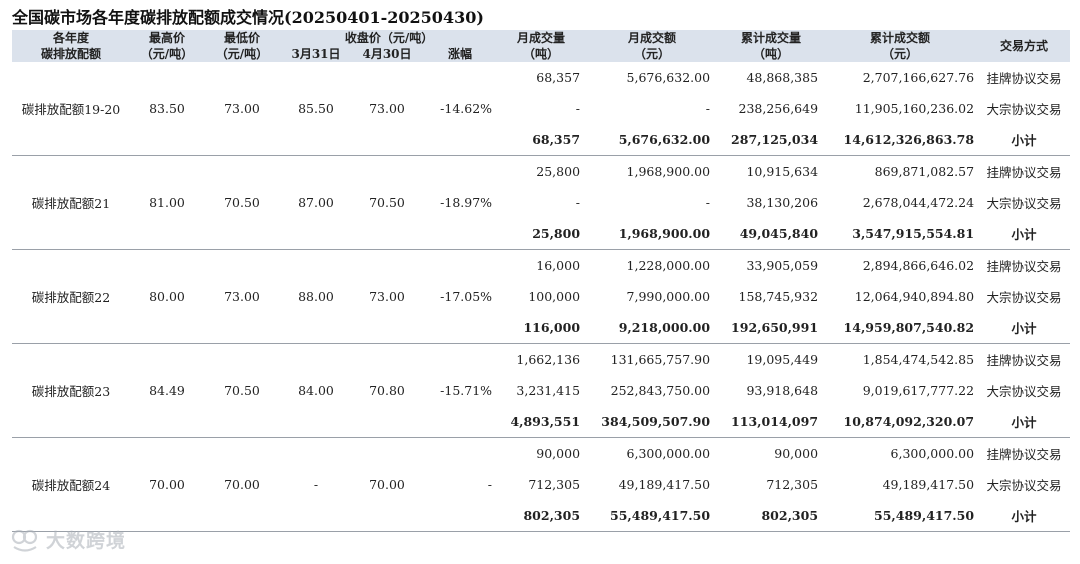  I want to click on table-row: - - 238,256,649 11,905,160,236.02 大宗协议交易, so click(541, 108).